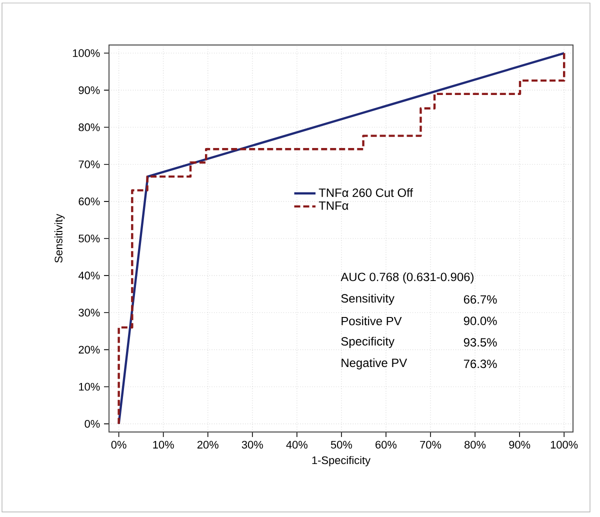 This screenshot has height=517, width=600. I want to click on annotation: 66.7%, so click(480, 299).